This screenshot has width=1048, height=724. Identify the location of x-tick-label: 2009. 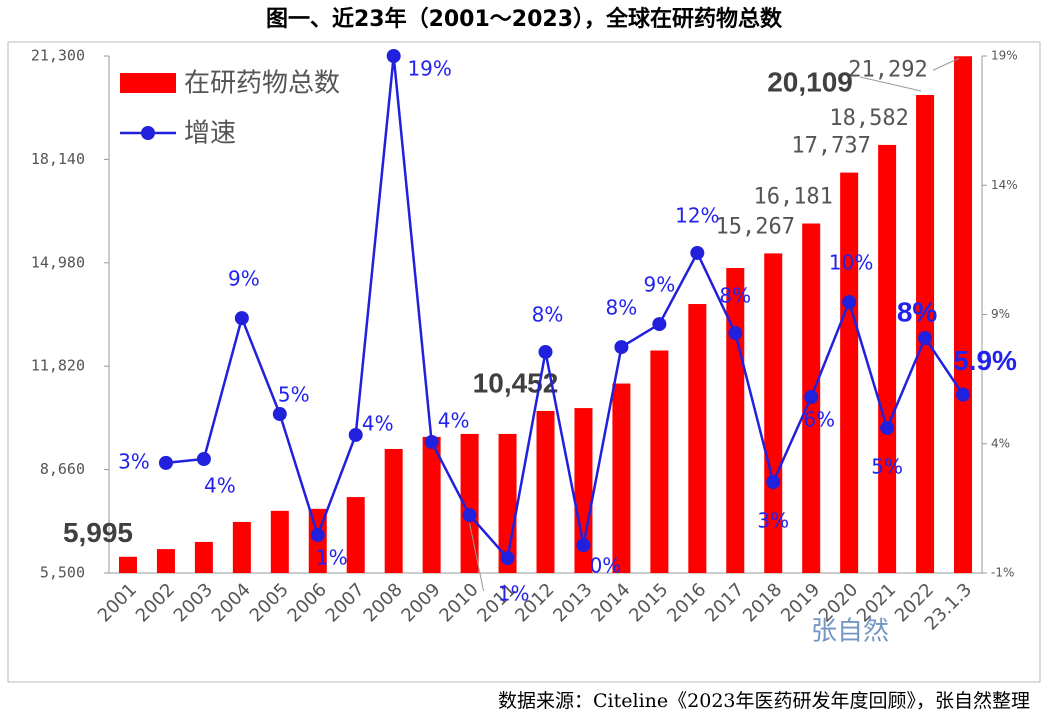
(420, 602).